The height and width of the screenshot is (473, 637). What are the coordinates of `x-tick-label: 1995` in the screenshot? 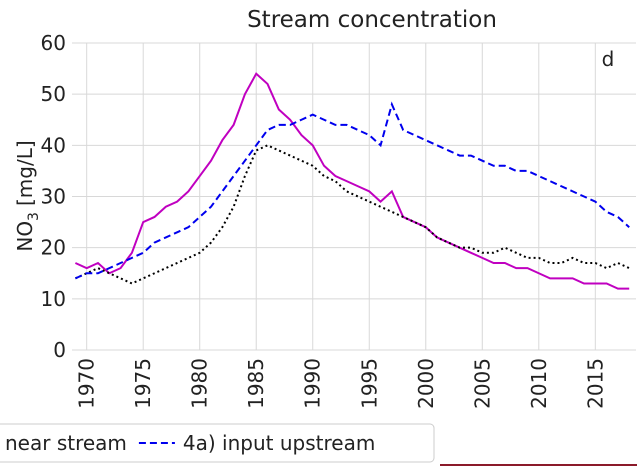 It's located at (369, 383).